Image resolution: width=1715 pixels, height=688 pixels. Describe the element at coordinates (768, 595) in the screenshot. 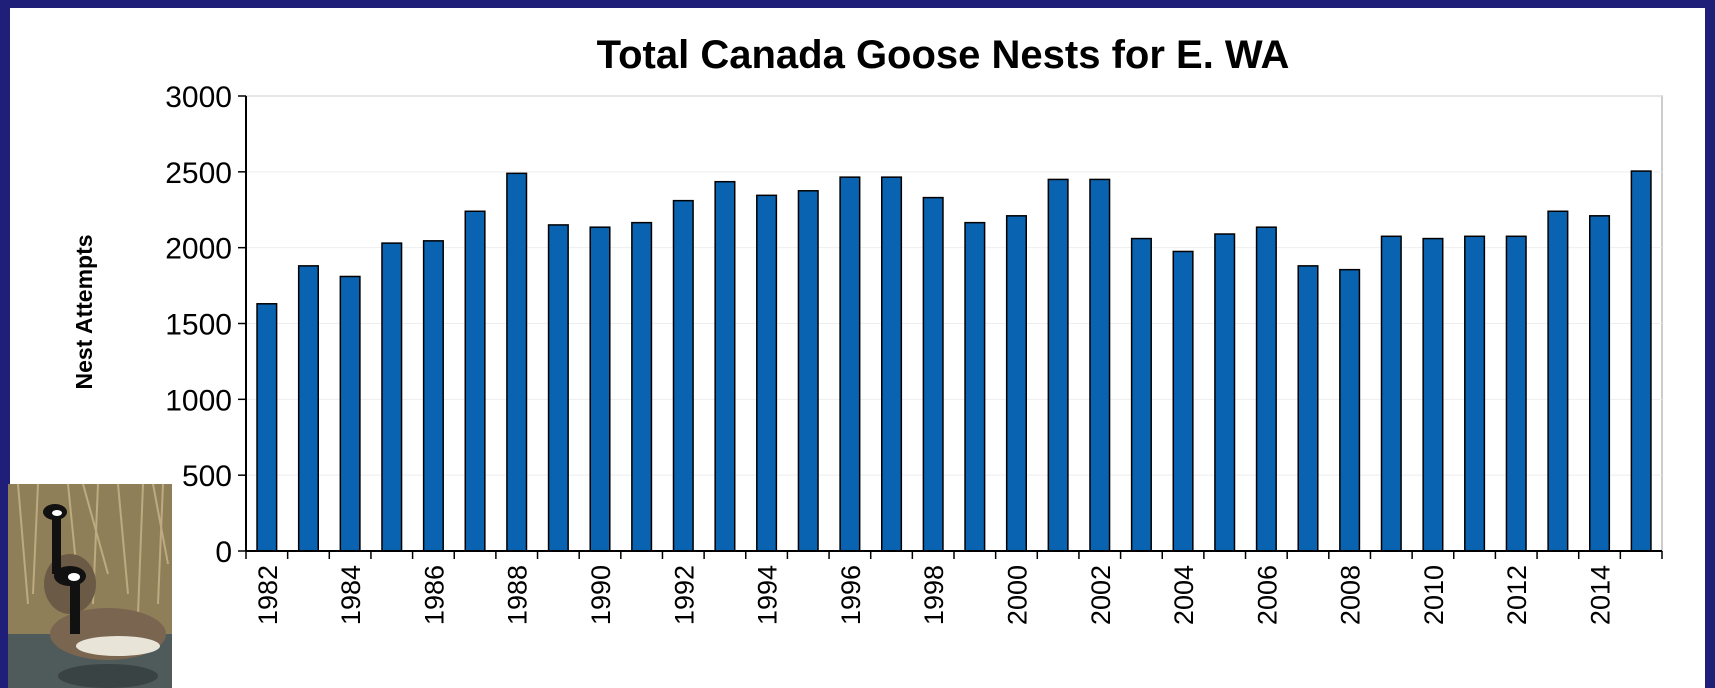

I see `x-tick-label: 1994` at that location.